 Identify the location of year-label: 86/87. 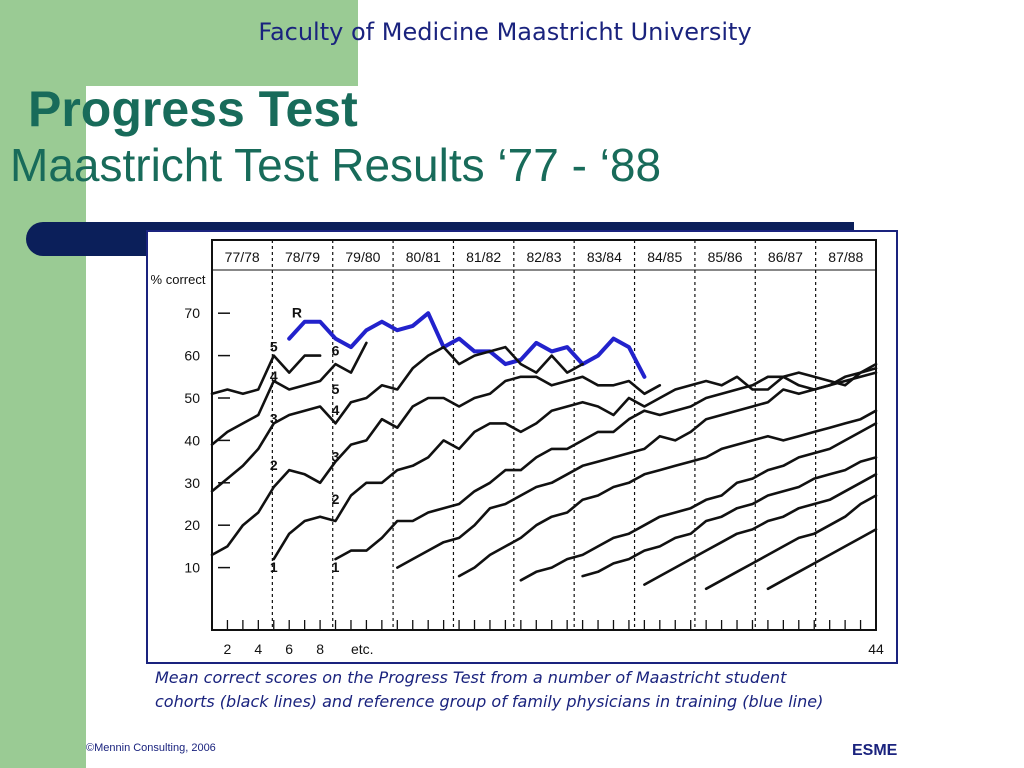
(785, 257).